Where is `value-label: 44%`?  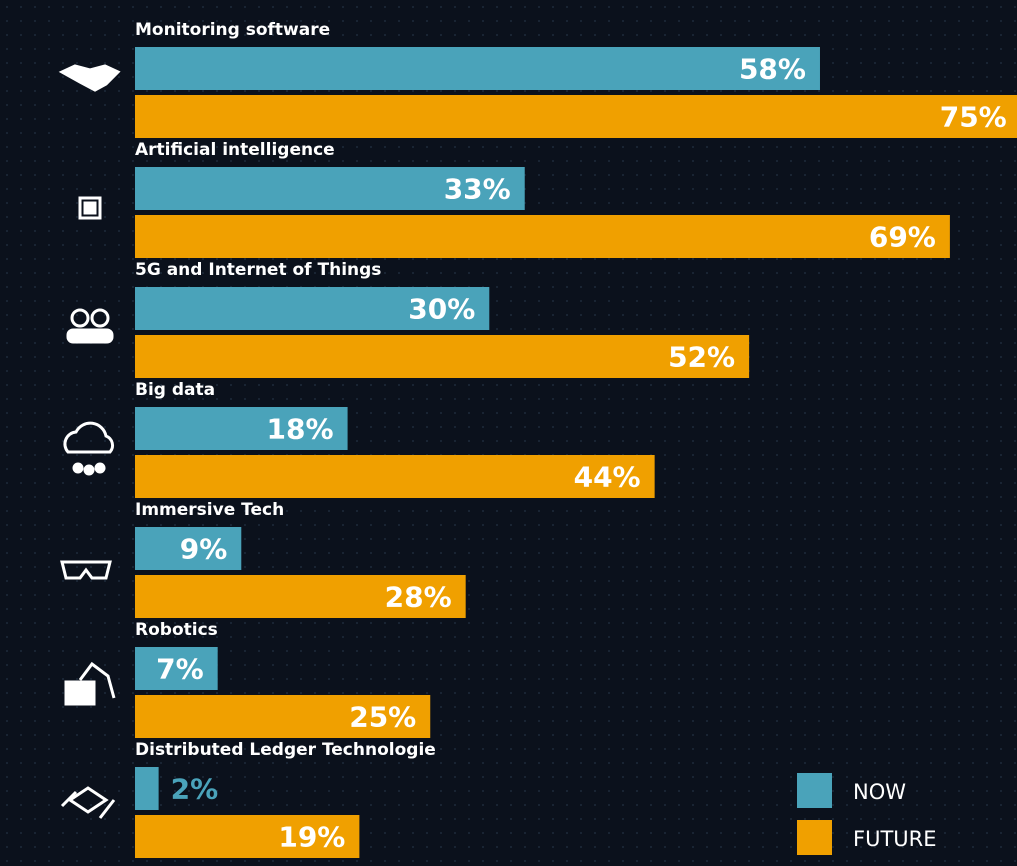 value-label: 44% is located at coordinates (607, 477).